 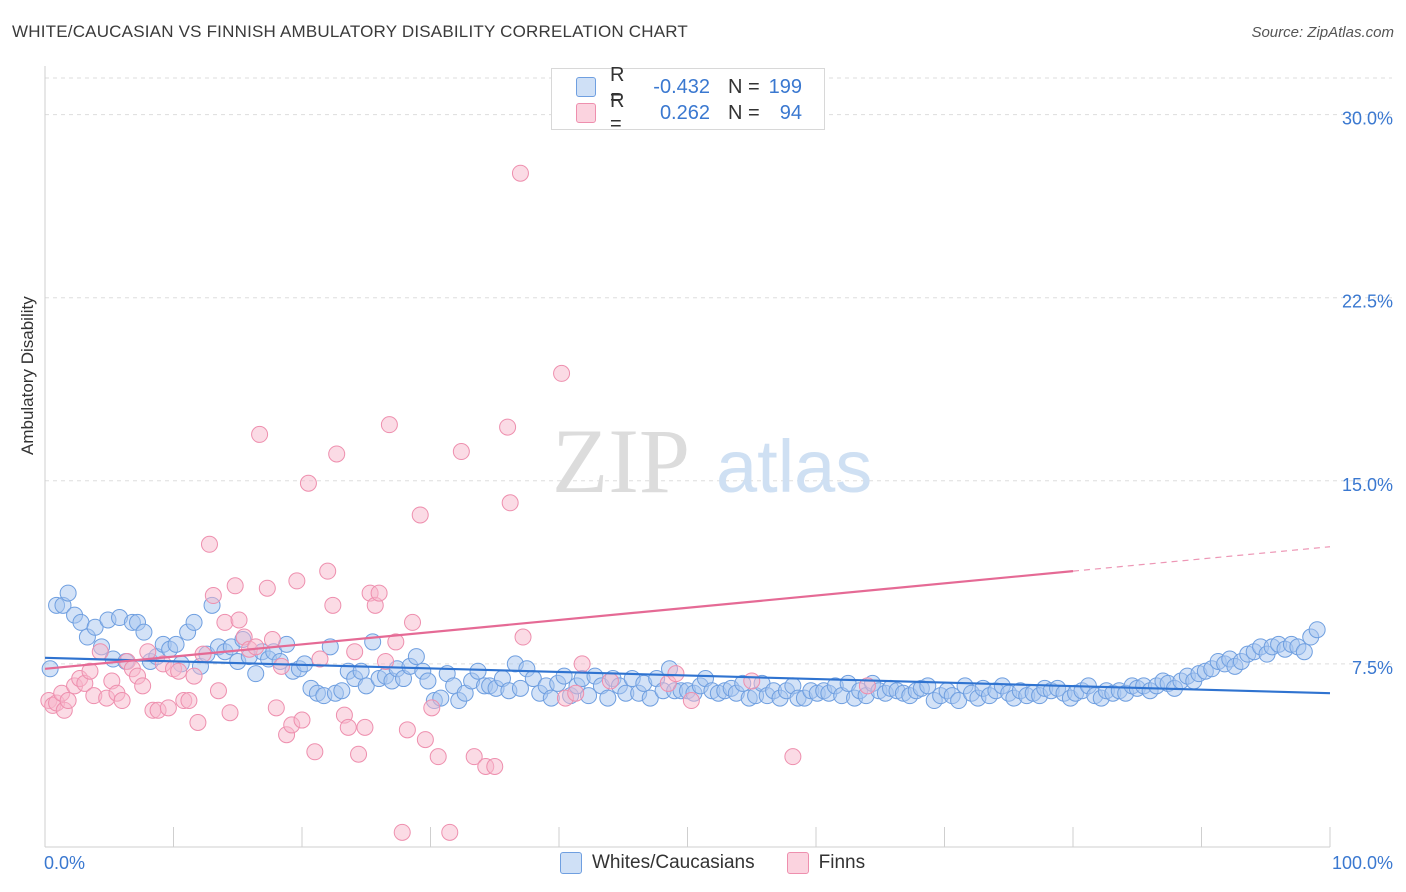 I want to click on y-tick-label: 22.5%, so click(x=1367, y=302).